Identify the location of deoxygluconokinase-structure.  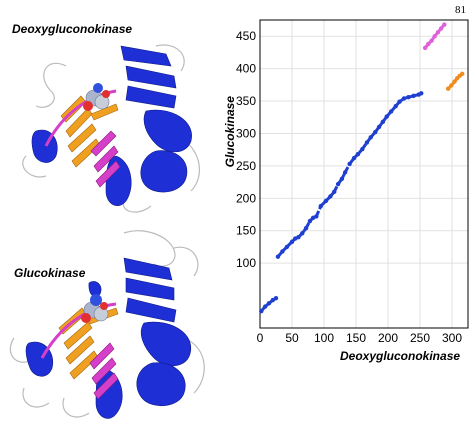
(111, 128).